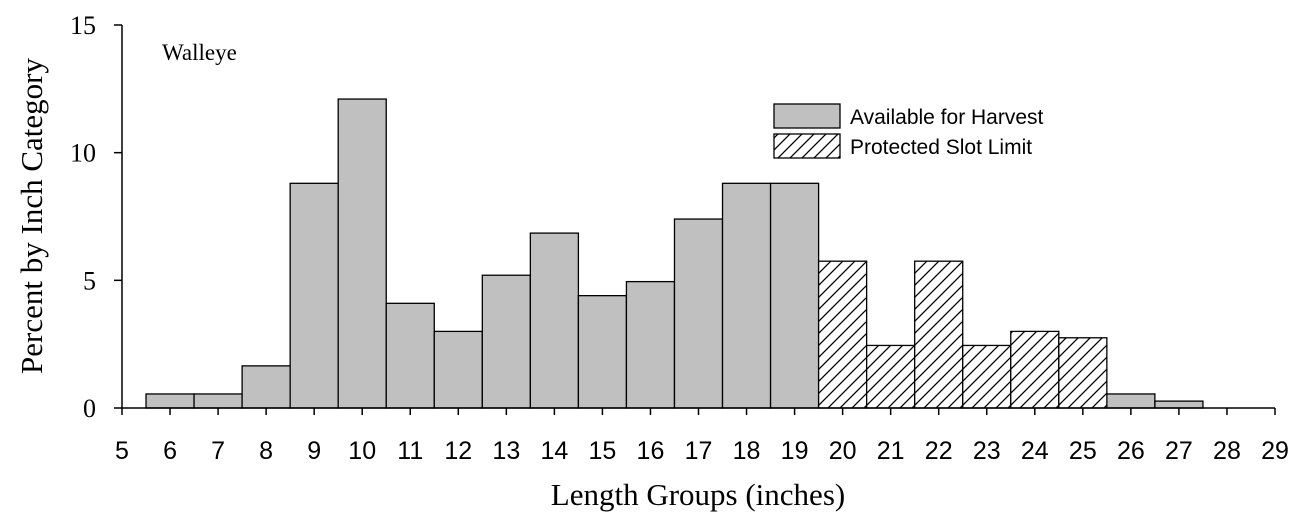 The height and width of the screenshot is (525, 1302). Describe the element at coordinates (1083, 451) in the screenshot. I see `x-tick-label-25: 25` at that location.